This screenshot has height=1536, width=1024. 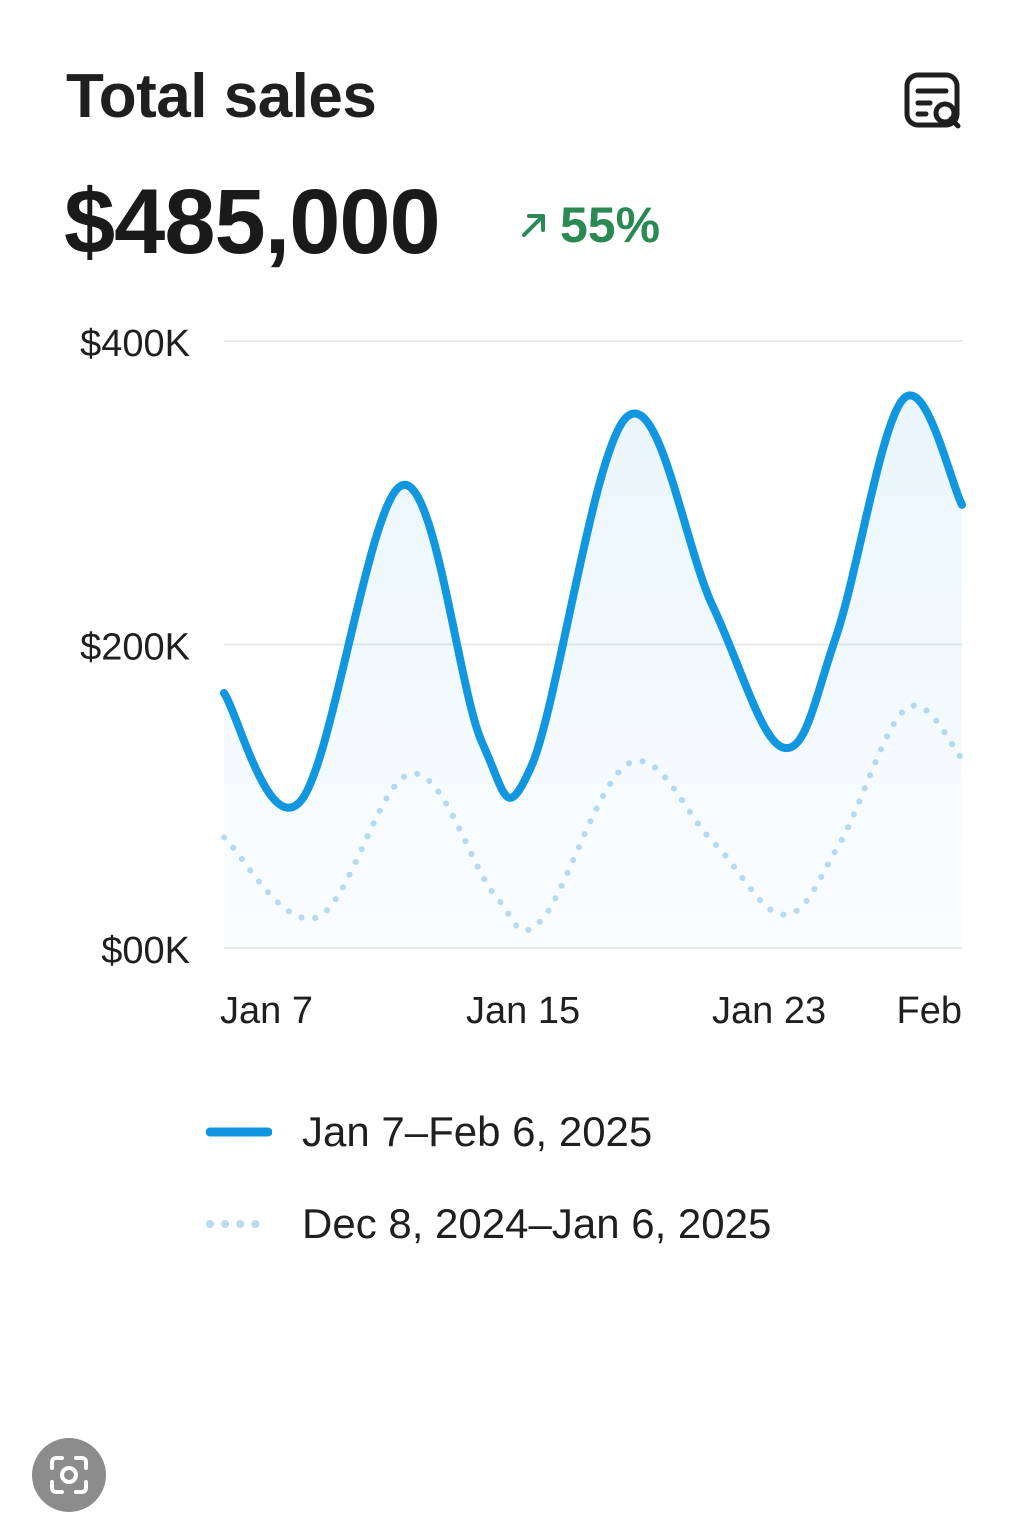 I want to click on x-tick-label: Jan 23, so click(x=769, y=1011).